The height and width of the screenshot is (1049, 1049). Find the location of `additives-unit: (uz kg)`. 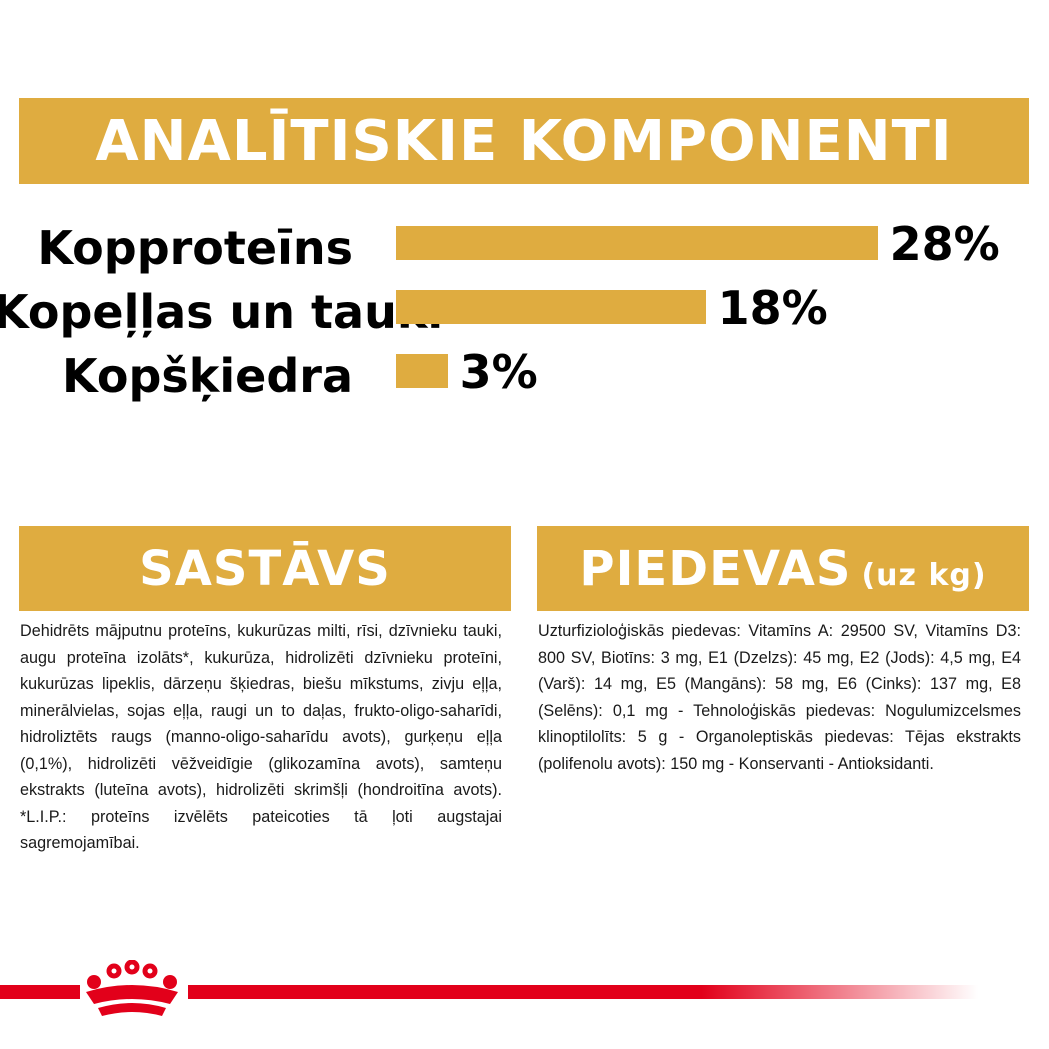

additives-unit: (uz kg) is located at coordinates (924, 575).